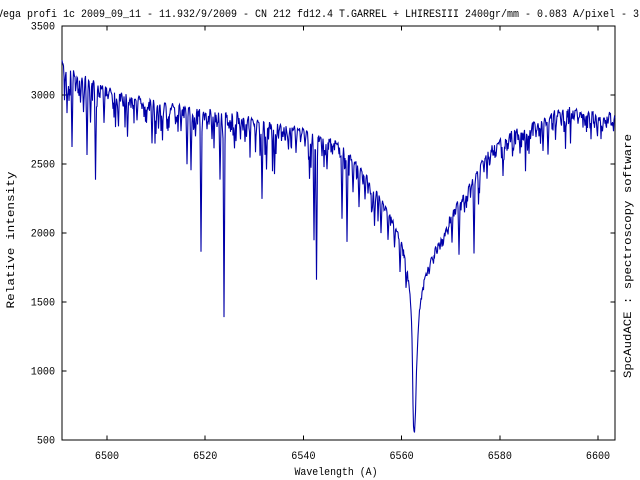  I want to click on svg-text: 6540, so click(303, 457).